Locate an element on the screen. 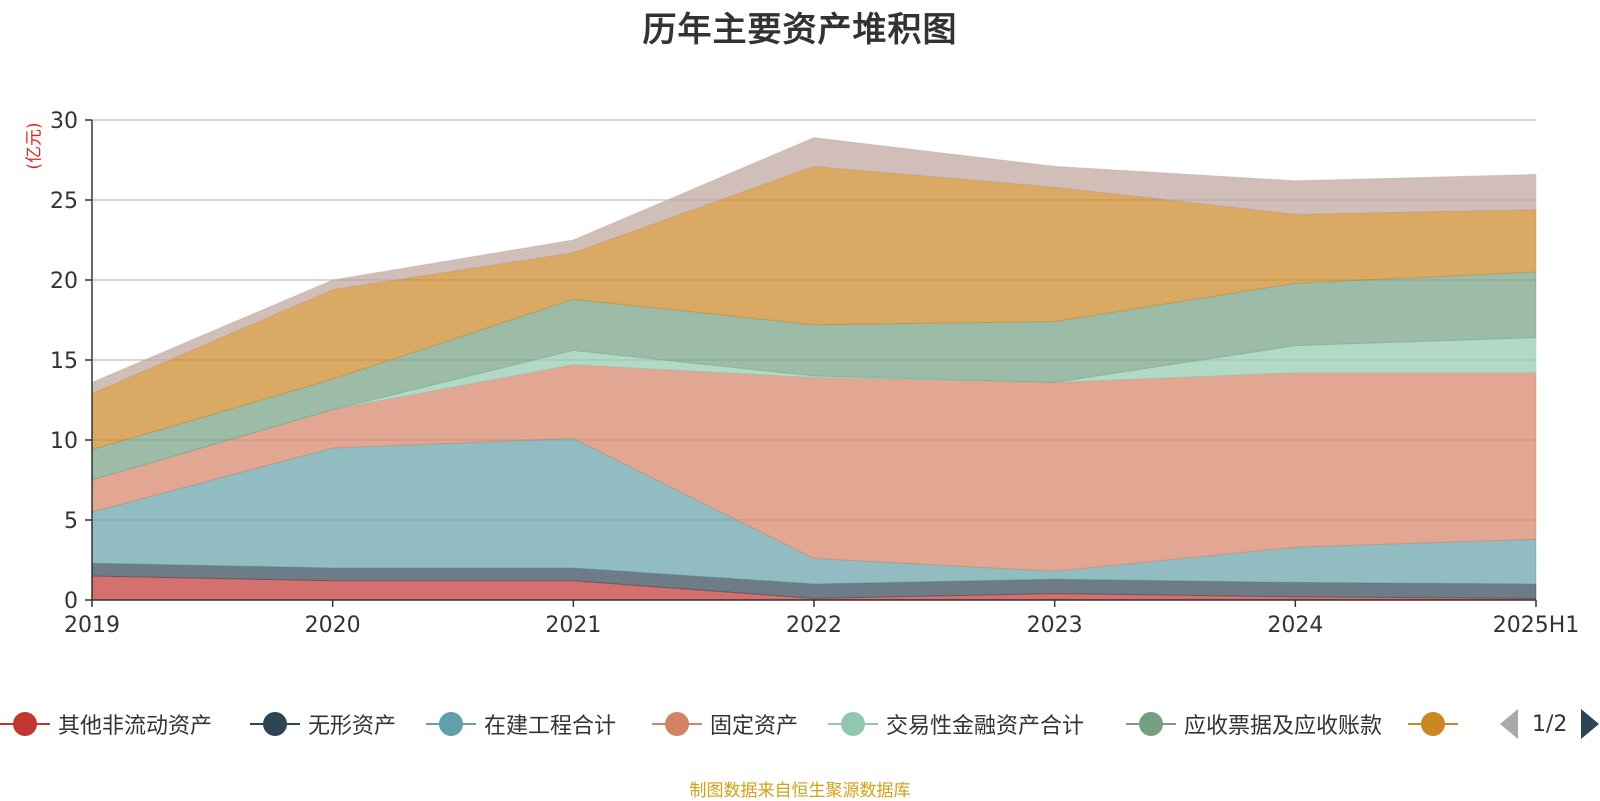  legend-pager: 1/2 is located at coordinates (1550, 724).